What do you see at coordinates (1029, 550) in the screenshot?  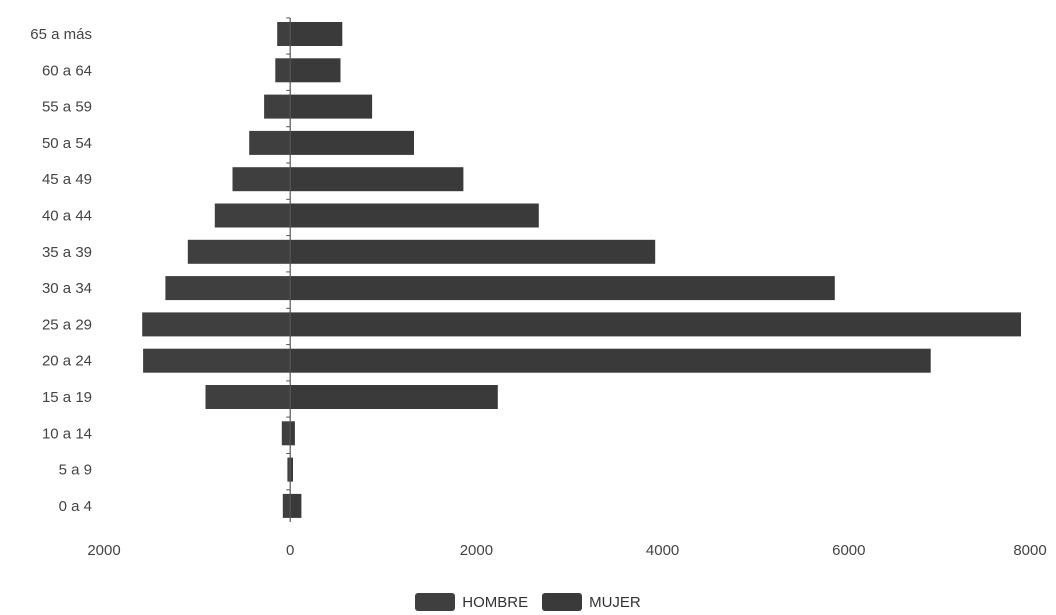 I see `x-tick-label-5: 8000` at bounding box center [1029, 550].